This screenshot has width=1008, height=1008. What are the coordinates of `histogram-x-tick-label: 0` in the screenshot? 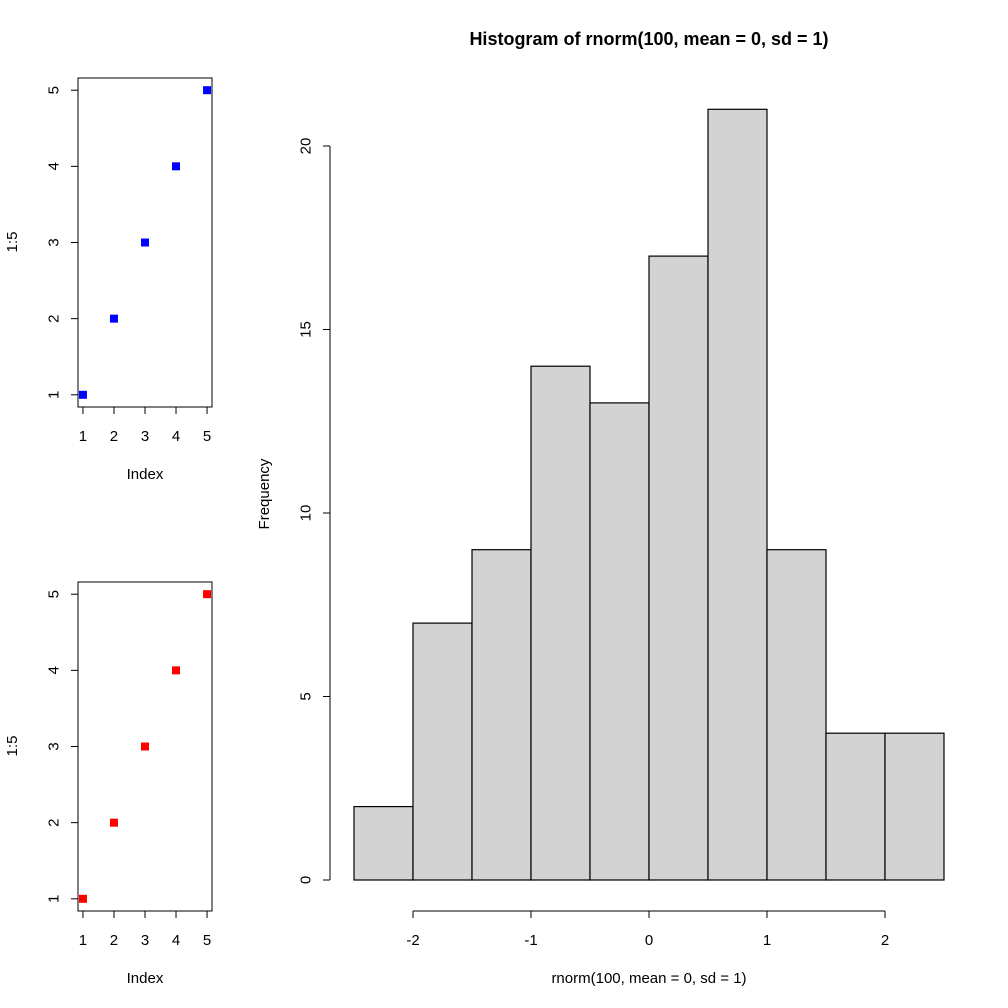 It's located at (649, 940).